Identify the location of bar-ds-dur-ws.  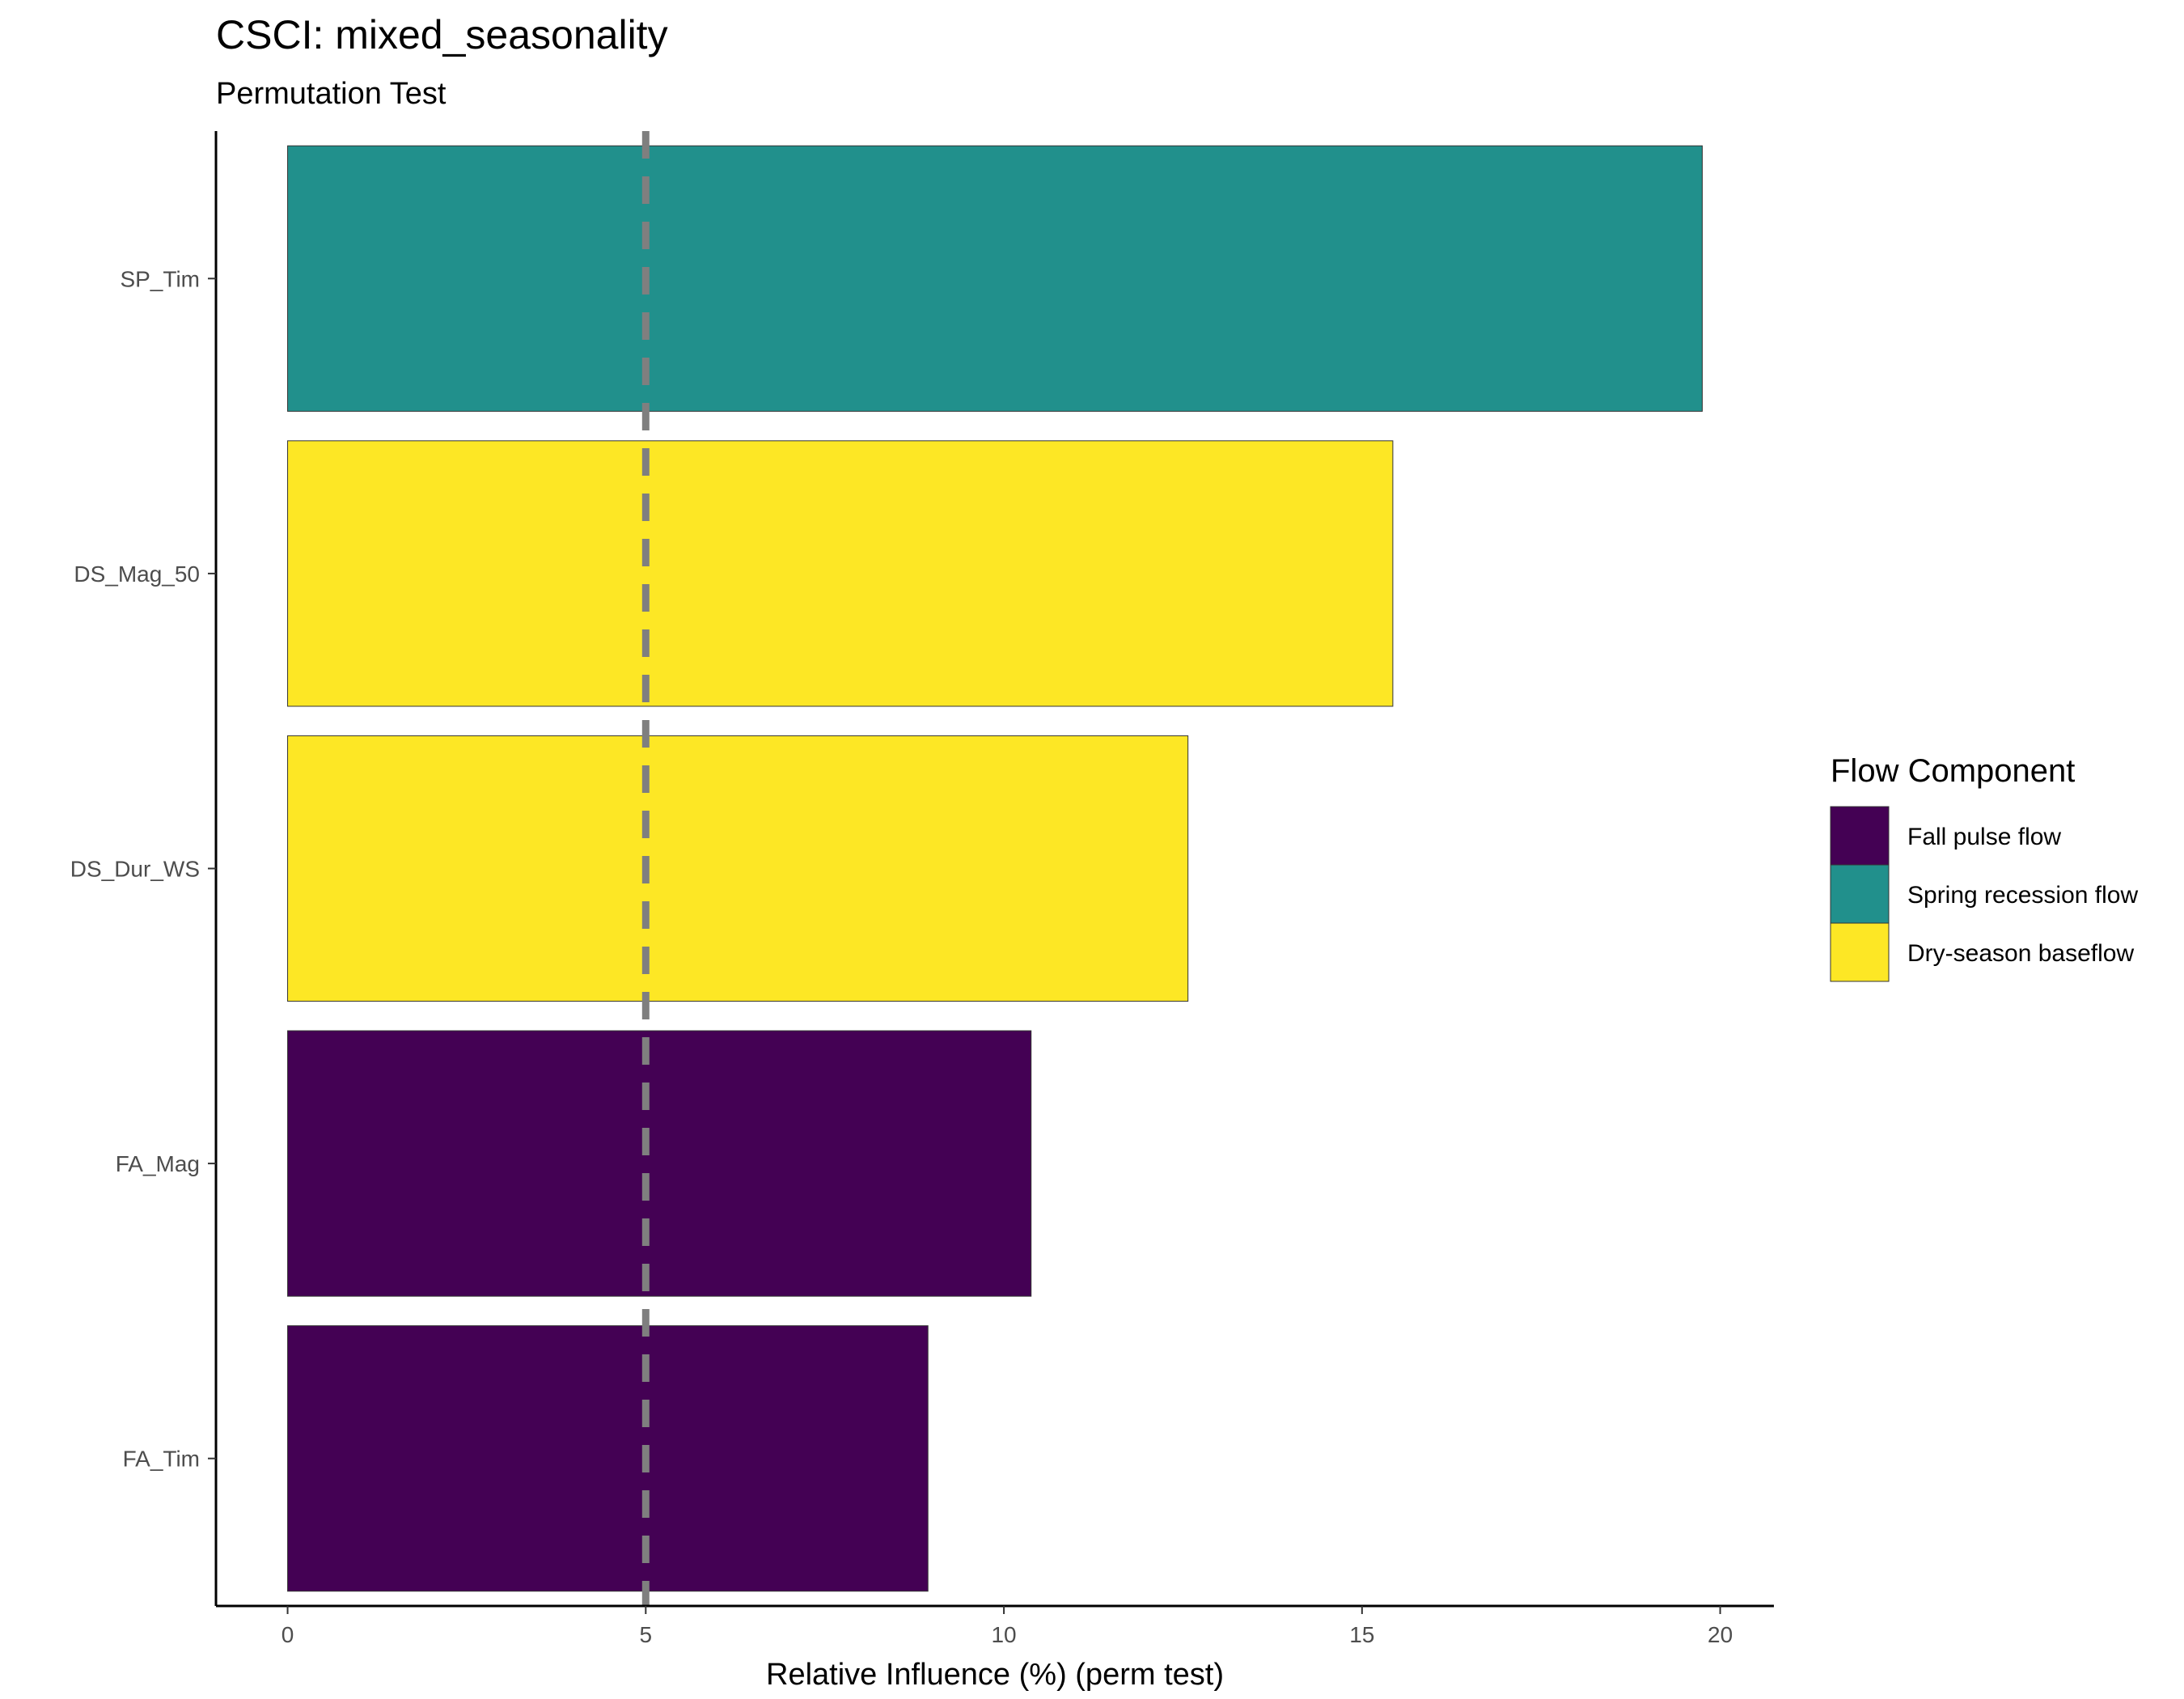
(738, 868).